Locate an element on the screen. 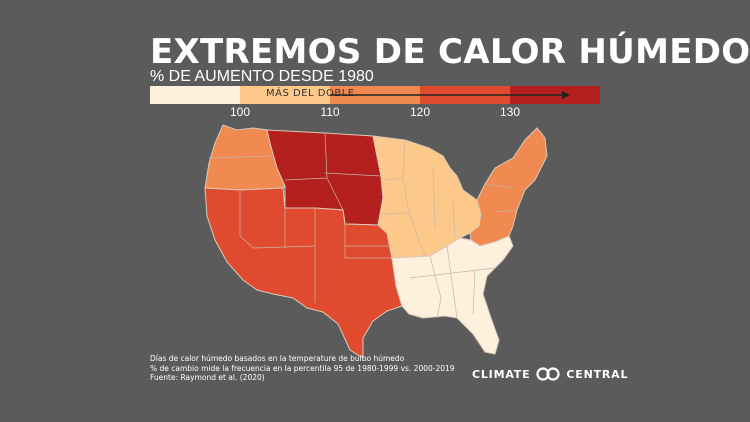 Image resolution: width=750 pixels, height=422 pixels. legend-tick-110: 110 is located at coordinates (330, 112).